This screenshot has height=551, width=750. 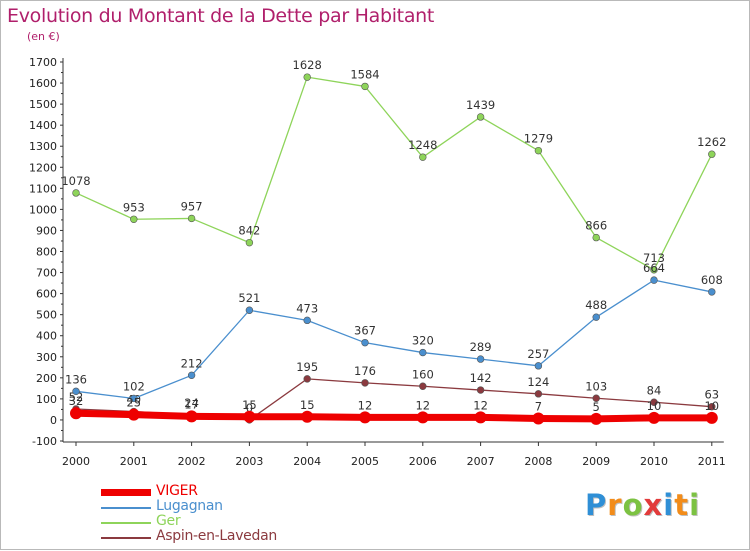 I want to click on legend-label-ger: Ger, so click(x=168, y=521).